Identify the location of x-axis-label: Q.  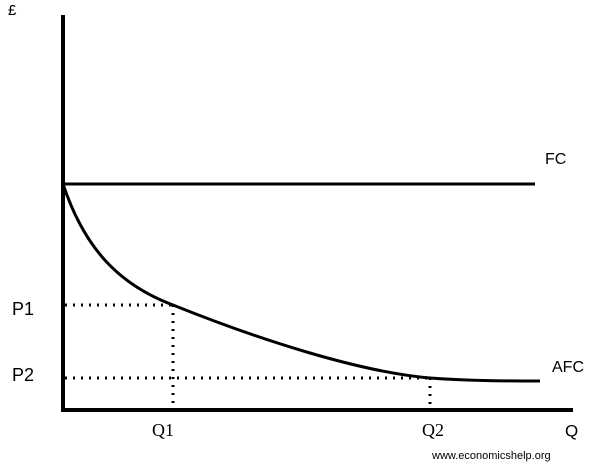
(571, 430).